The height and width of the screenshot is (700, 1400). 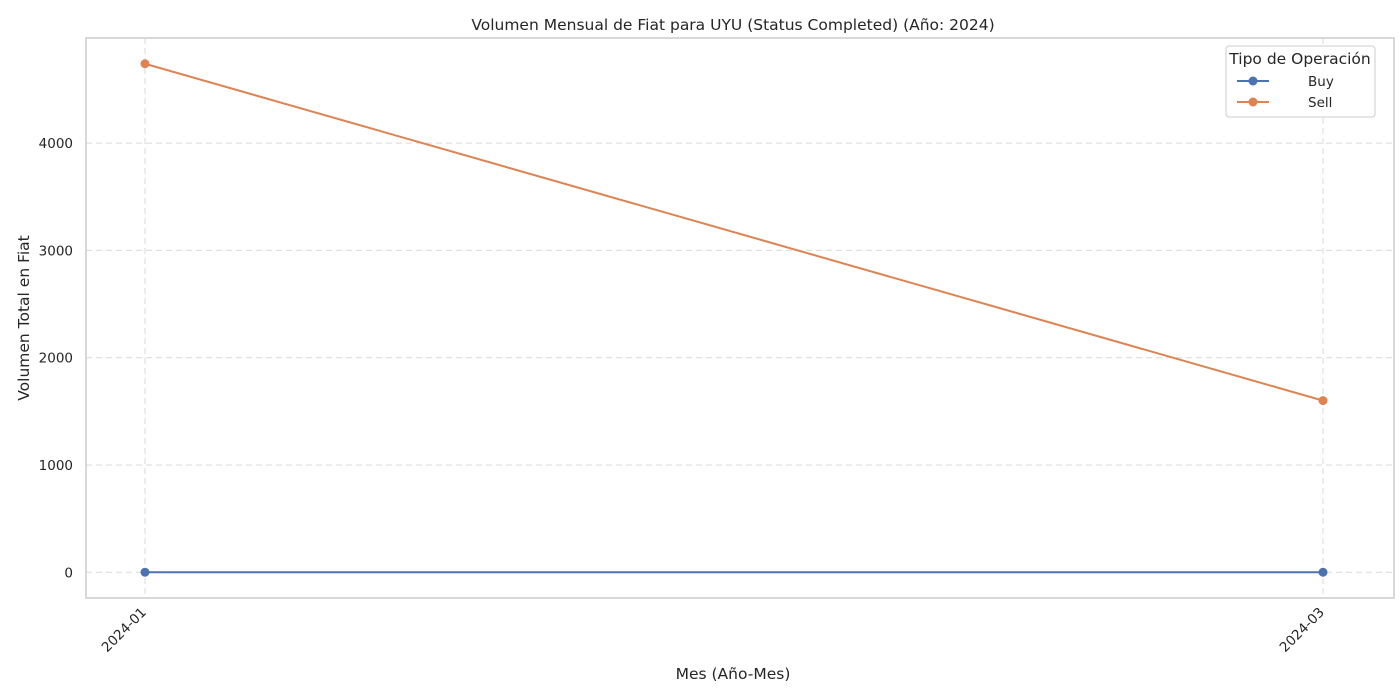 I want to click on legend-marker-buy, so click(x=1253, y=81).